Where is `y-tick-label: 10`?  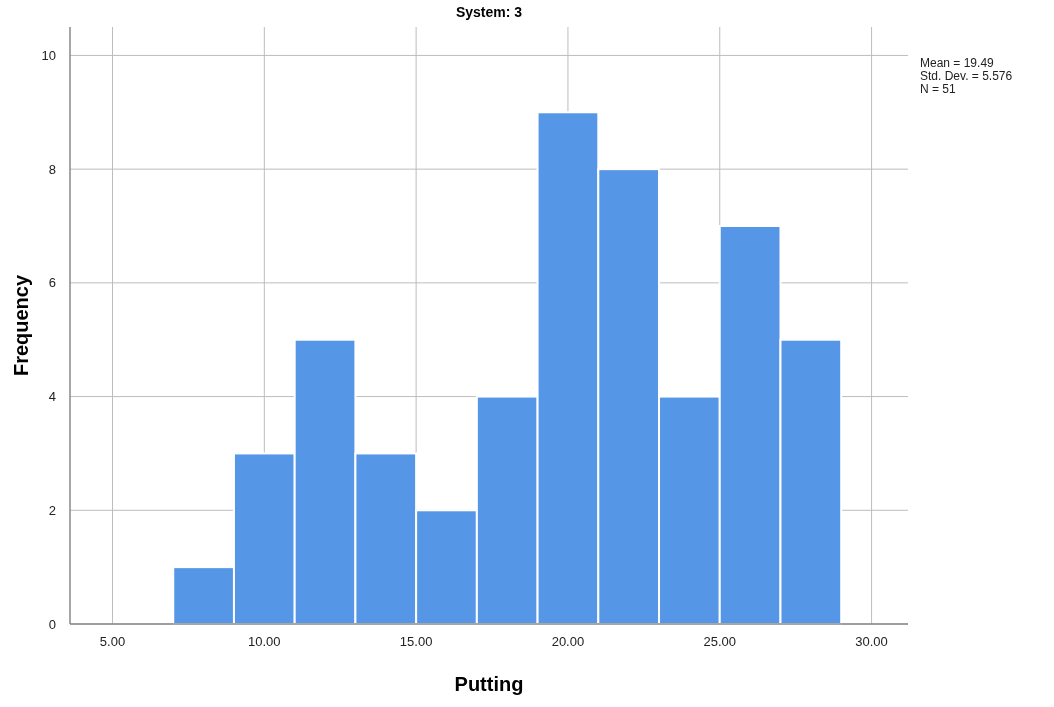 y-tick-label: 10 is located at coordinates (48, 55).